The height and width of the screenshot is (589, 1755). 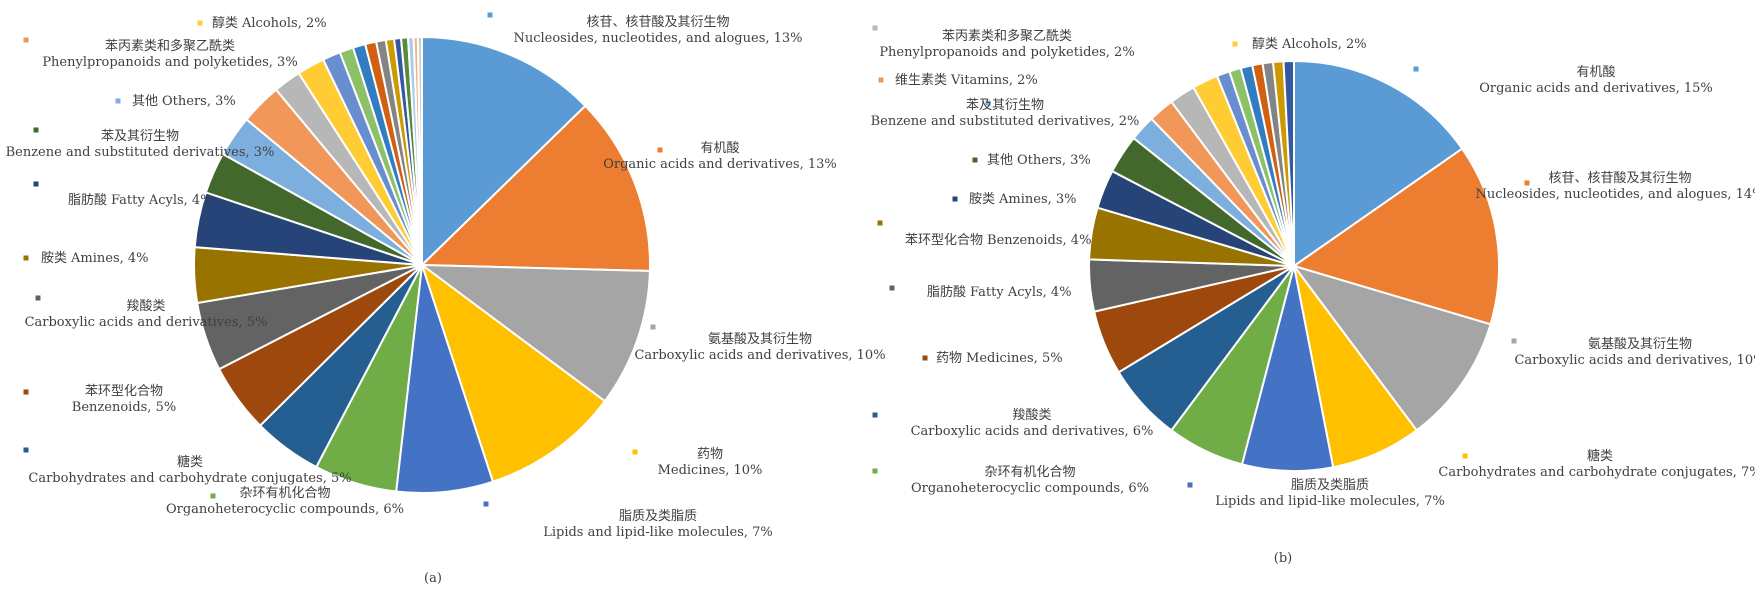 What do you see at coordinates (1037, 199) in the screenshot?
I see `data-label-en: Amines, 3%` at bounding box center [1037, 199].